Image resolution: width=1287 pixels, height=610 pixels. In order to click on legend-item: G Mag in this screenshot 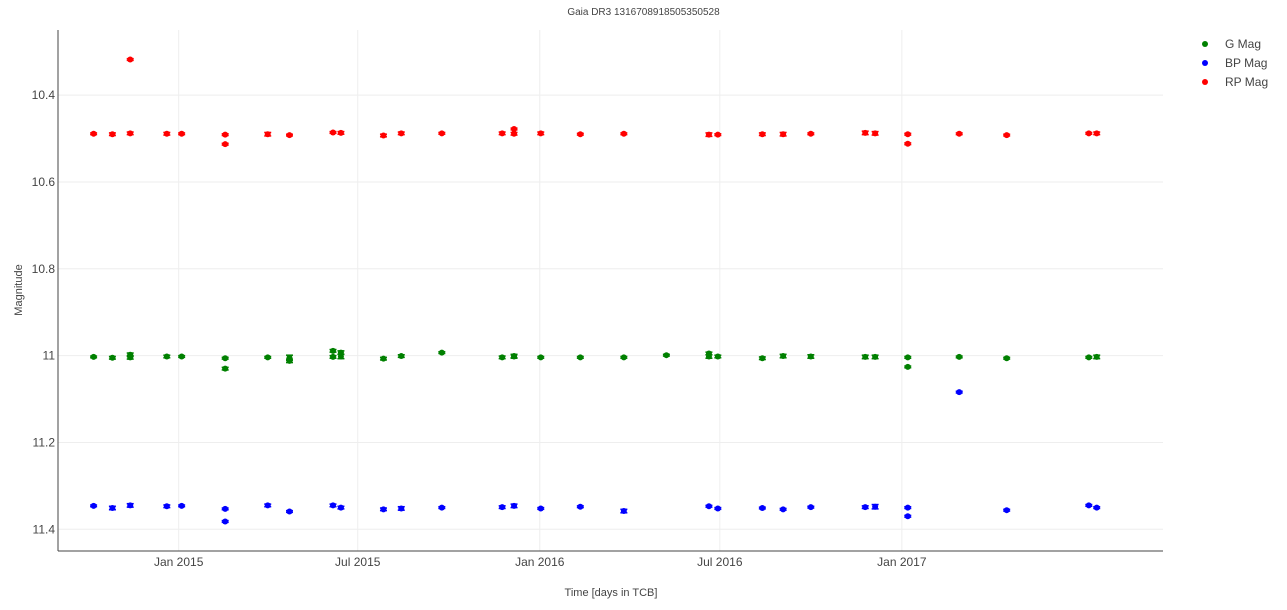, I will do `click(1231, 44)`.